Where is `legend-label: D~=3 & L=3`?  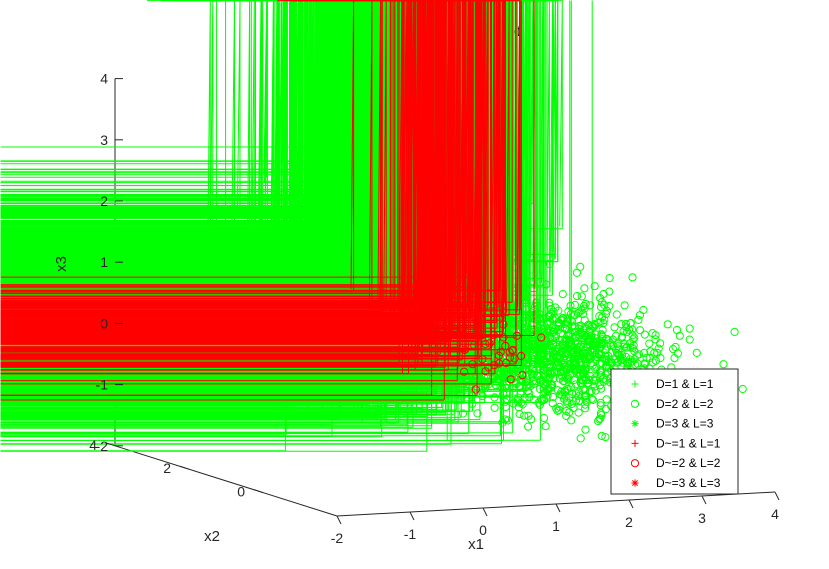
legend-label: D~=3 & L=3 is located at coordinates (688, 483).